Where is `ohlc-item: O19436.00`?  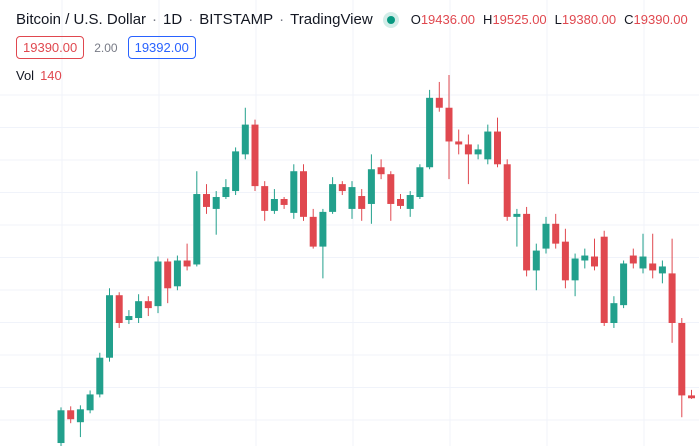 ohlc-item: O19436.00 is located at coordinates (443, 19).